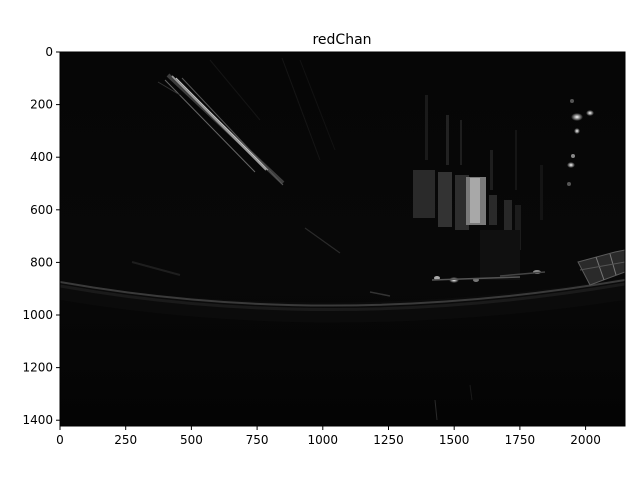 The width and height of the screenshot is (640, 480). Describe the element at coordinates (323, 440) in the screenshot. I see `x-tick-label: 1000` at that location.